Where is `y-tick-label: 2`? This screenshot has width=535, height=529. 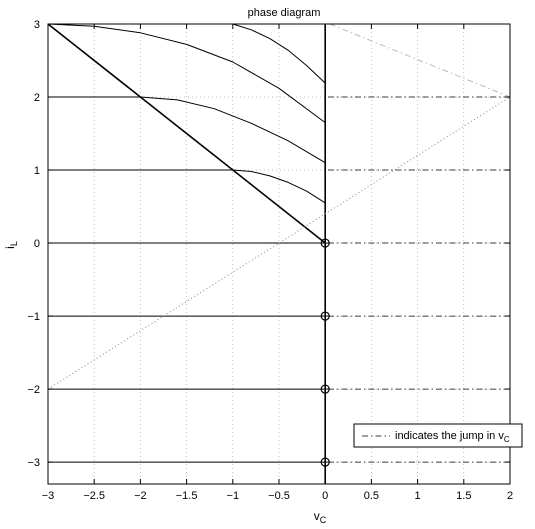
y-tick-label: 2 is located at coordinates (37, 98).